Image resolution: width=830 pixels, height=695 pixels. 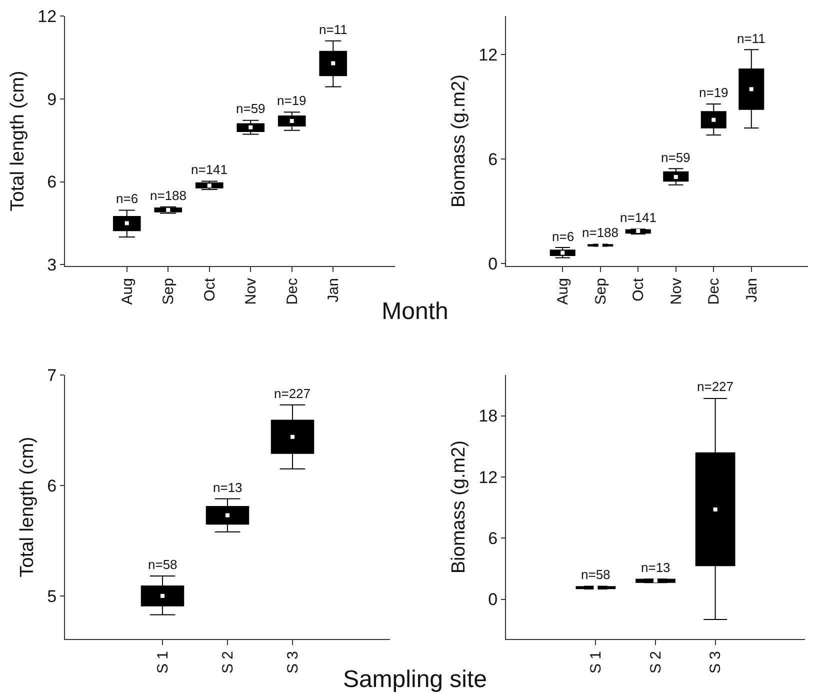 I want to click on x-axis-title: Sampling site, so click(x=415, y=679).